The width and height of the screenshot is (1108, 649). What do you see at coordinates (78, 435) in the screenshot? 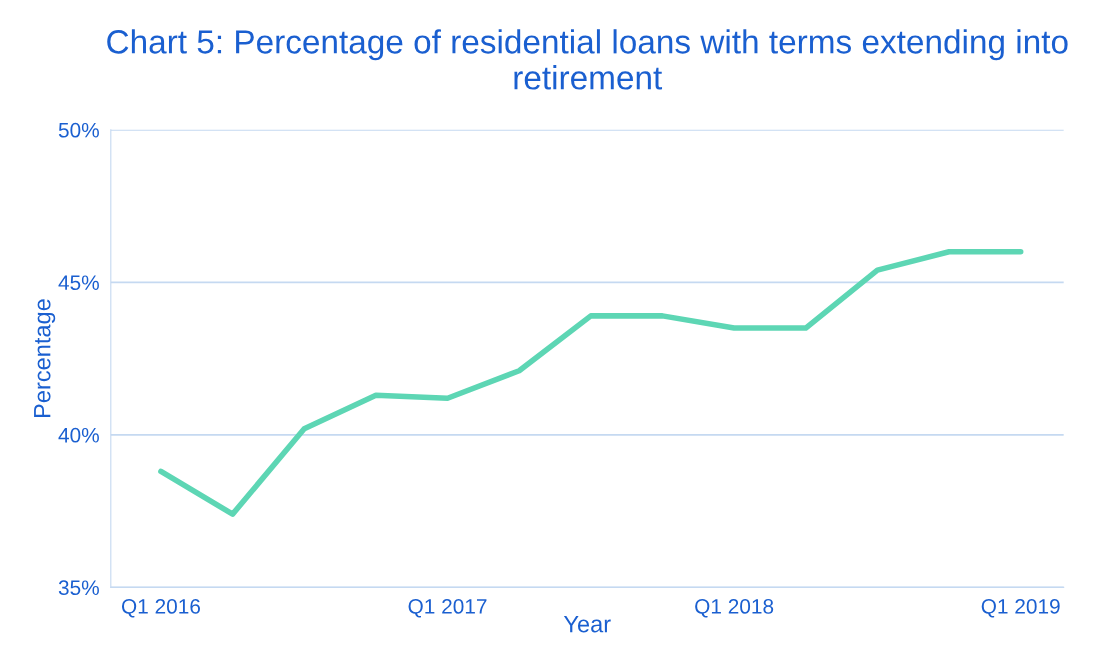
I see `y-tick-label: 40%` at bounding box center [78, 435].